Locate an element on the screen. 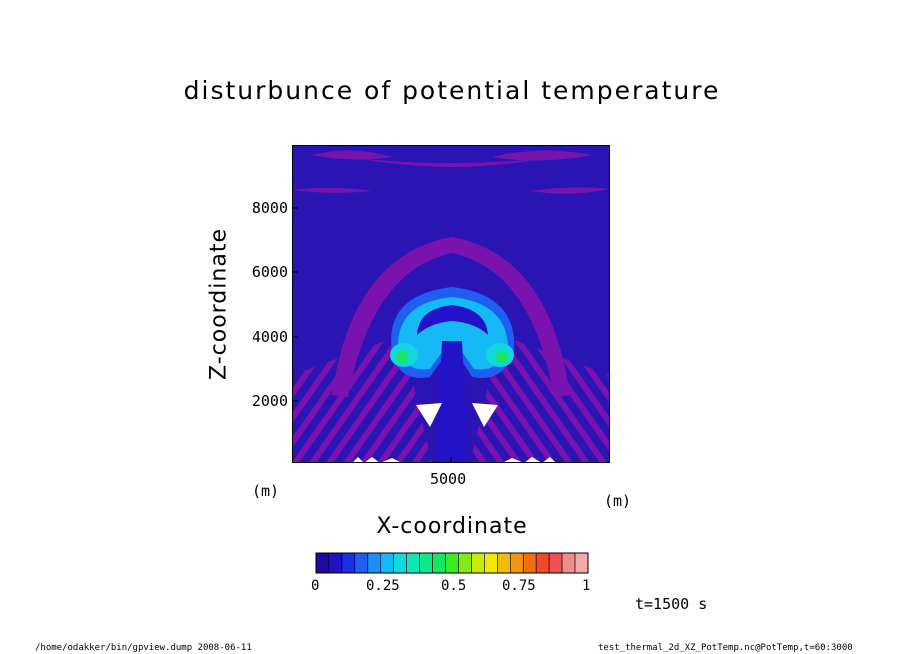 The width and height of the screenshot is (904, 654). y-tick-label: 6000 is located at coordinates (269, 272).